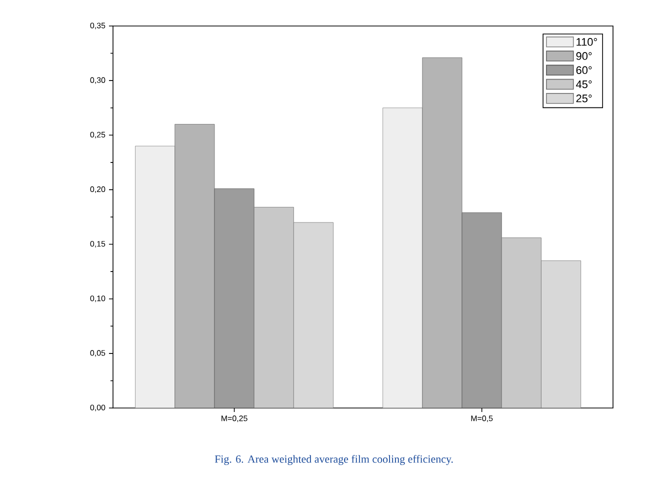 This screenshot has width=669, height=495. I want to click on legend-label: 25°, so click(584, 98).